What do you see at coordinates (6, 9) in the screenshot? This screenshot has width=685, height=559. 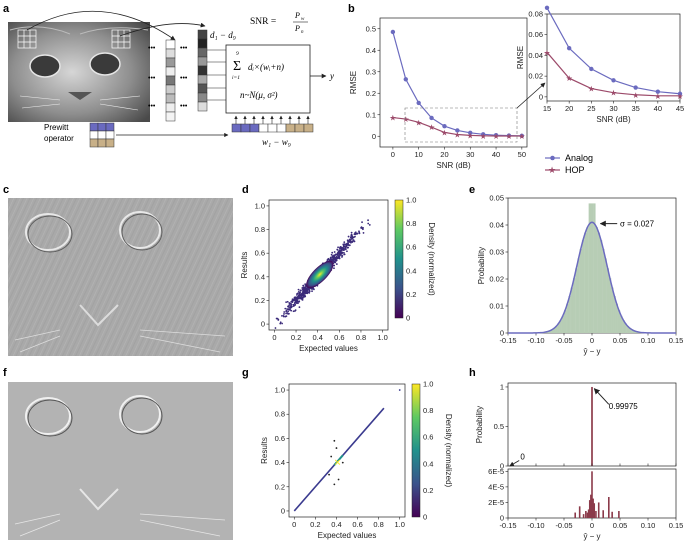 I see `panel-label-a: a` at bounding box center [6, 9].